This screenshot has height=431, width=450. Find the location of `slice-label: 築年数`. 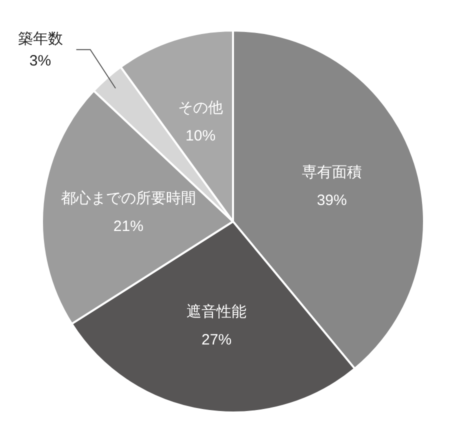

slice-label: 築年数 is located at coordinates (40, 39).